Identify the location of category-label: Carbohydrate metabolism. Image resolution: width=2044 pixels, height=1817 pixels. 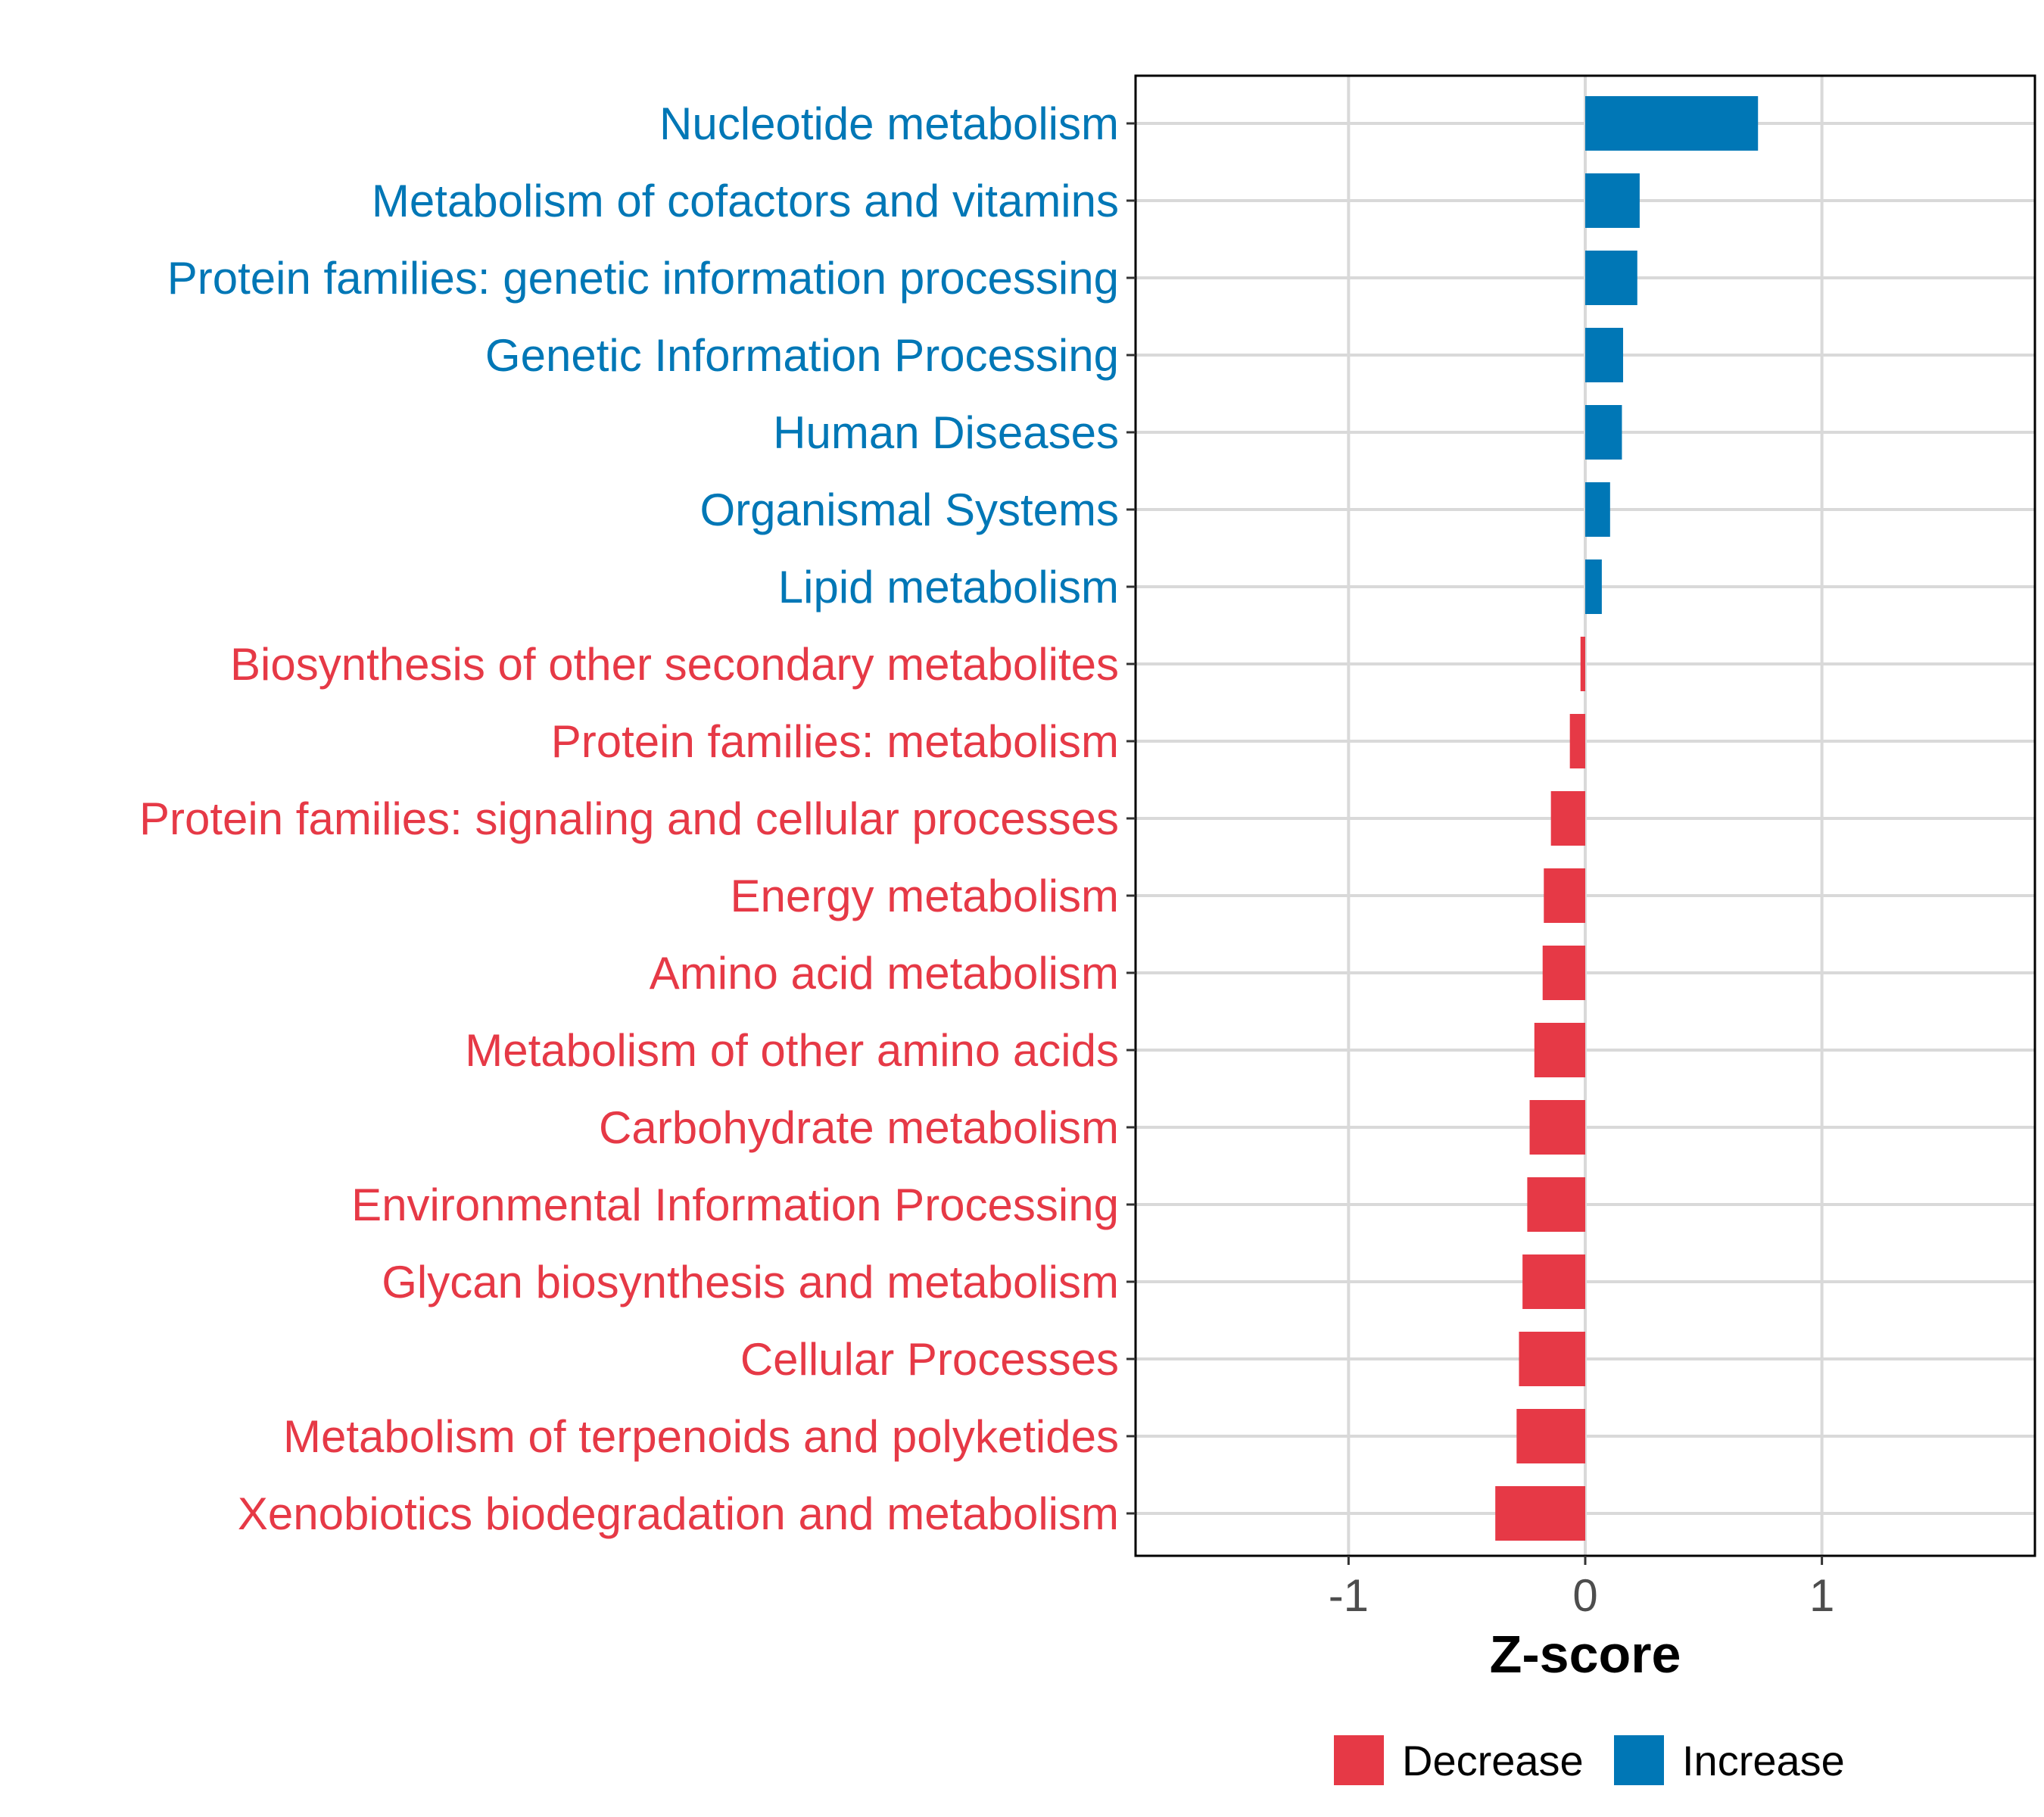
(859, 1127).